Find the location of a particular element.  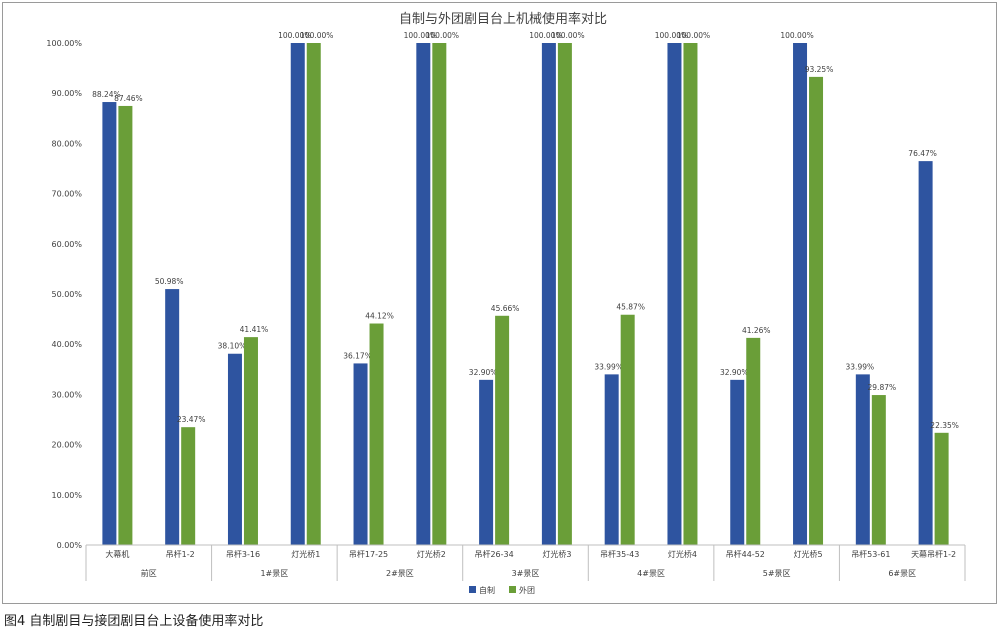

category-label: 吊杆1-2 is located at coordinates (180, 554).